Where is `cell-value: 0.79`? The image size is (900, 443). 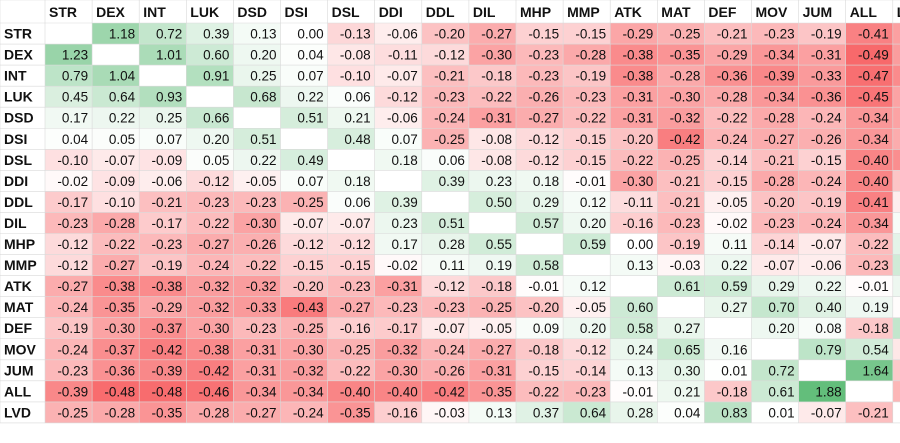 cell-value: 0.79 is located at coordinates (75, 76).